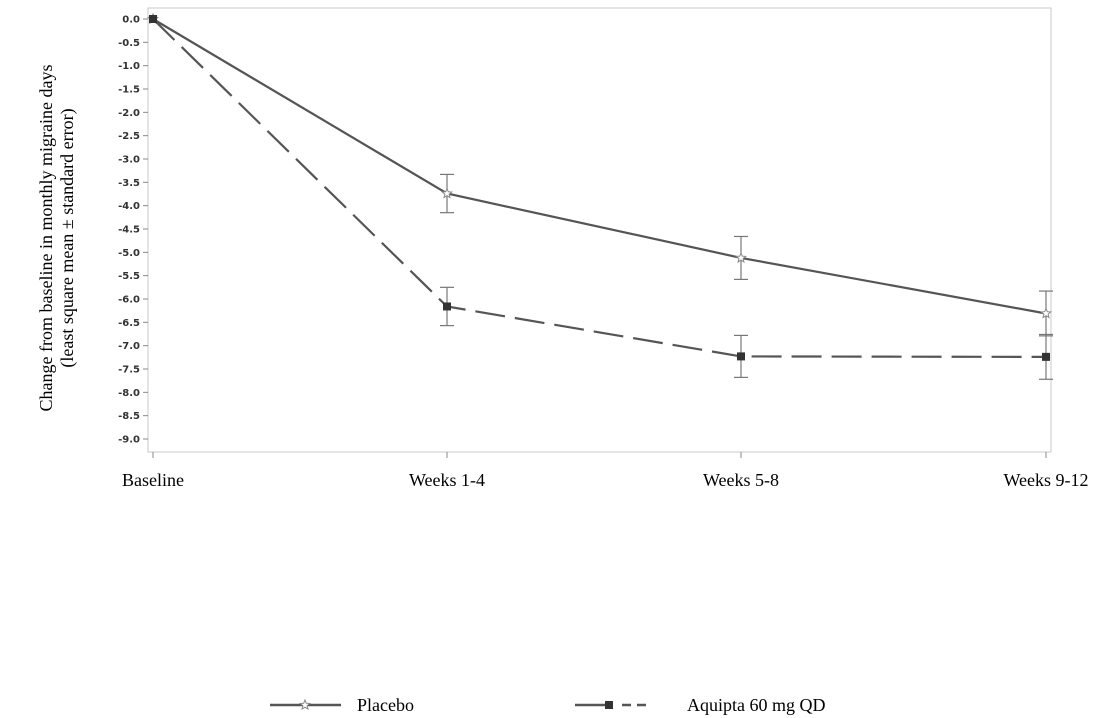  Describe the element at coordinates (67, 237) in the screenshot. I see `y-axis-title-line-2: (least square mean ± standard error)` at that location.